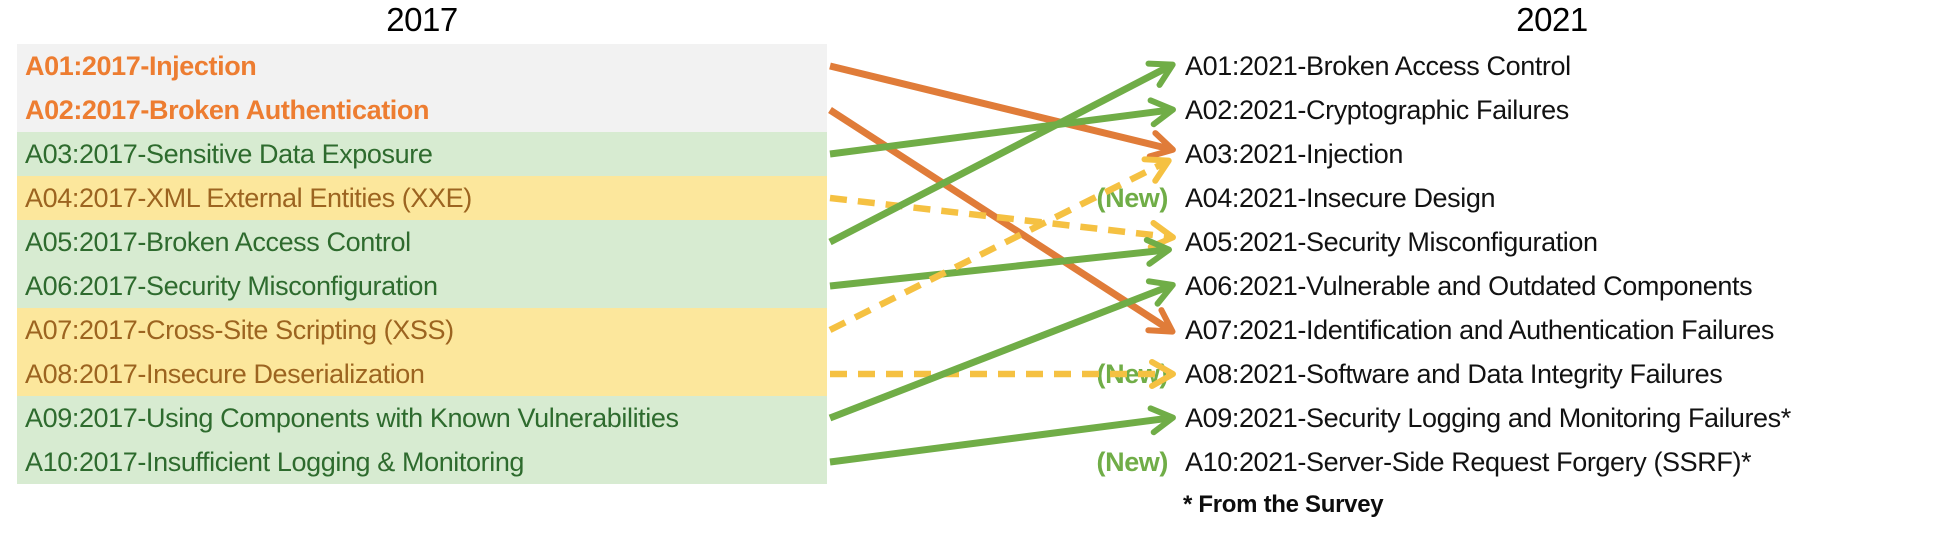  What do you see at coordinates (422, 154) in the screenshot?
I see `owasp-2017-item: A03:2017-Sensitive Data Exposure` at bounding box center [422, 154].